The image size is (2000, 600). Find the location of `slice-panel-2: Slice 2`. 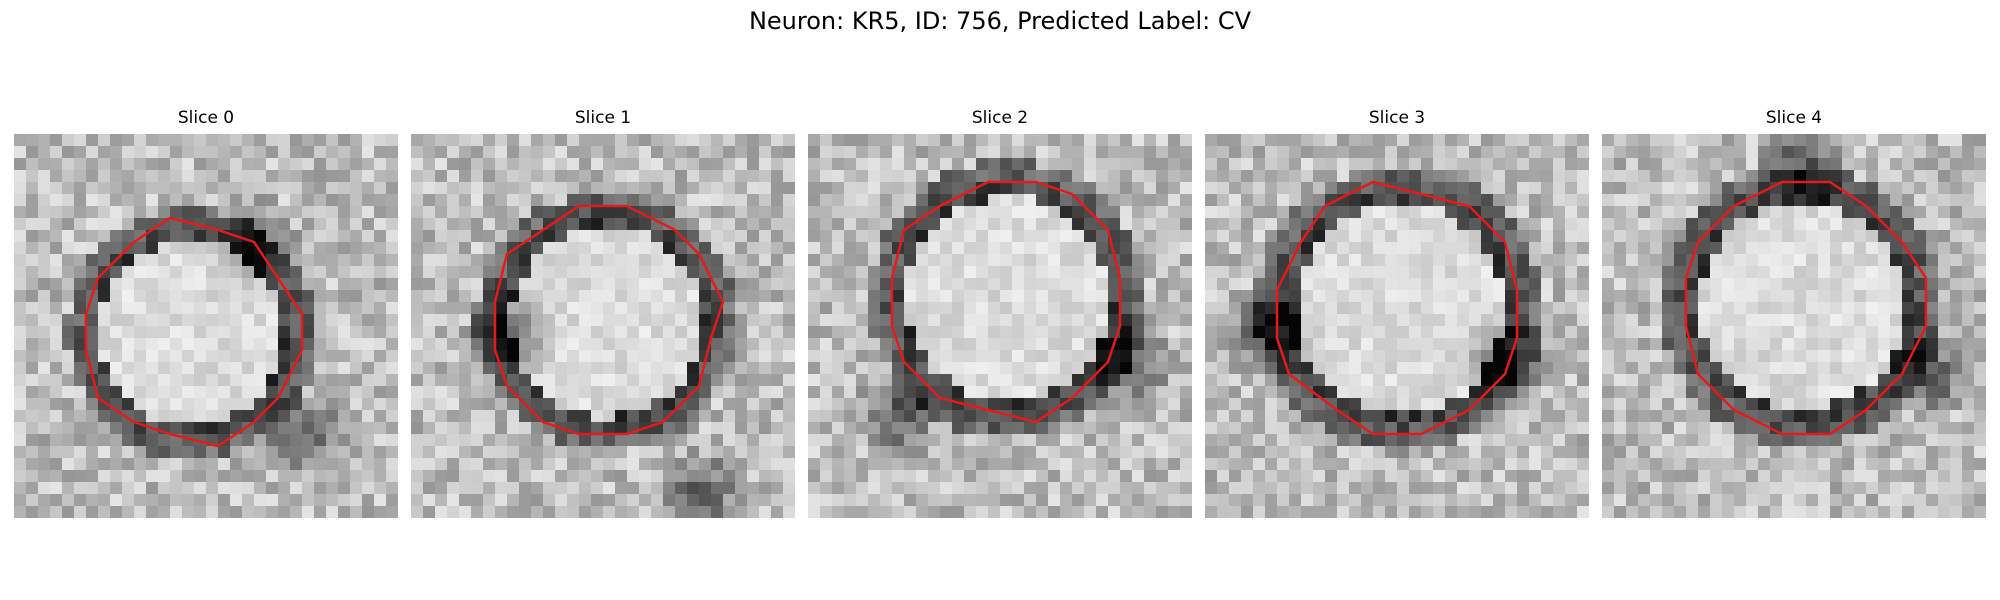

slice-panel-2: Slice 2 is located at coordinates (1000, 313).